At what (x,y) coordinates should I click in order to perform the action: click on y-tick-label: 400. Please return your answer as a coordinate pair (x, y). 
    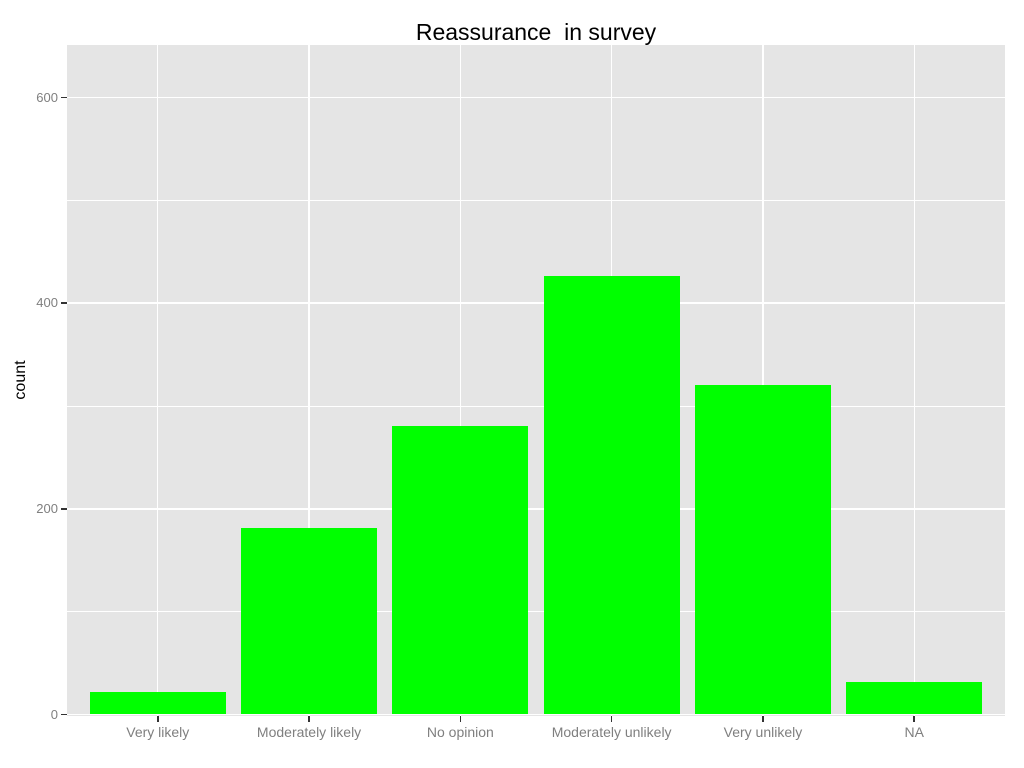
    Looking at the image, I should click on (47, 303).